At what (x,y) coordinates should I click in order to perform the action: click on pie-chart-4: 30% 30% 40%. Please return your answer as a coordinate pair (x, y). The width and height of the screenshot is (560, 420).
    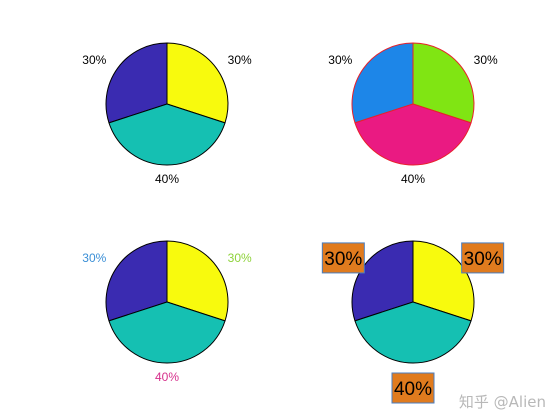
    Looking at the image, I should click on (413, 322).